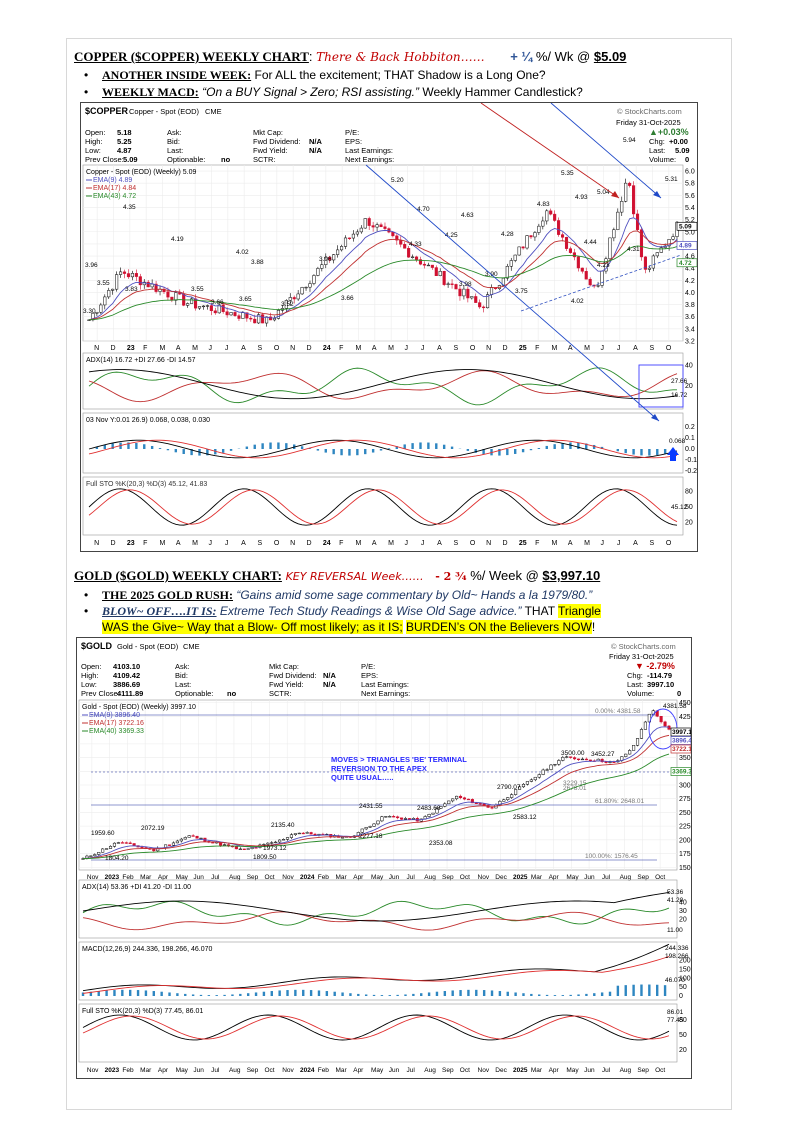 The height and width of the screenshot is (1146, 796). What do you see at coordinates (376, 921) in the screenshot?
I see `minus-di-line` at bounding box center [376, 921].